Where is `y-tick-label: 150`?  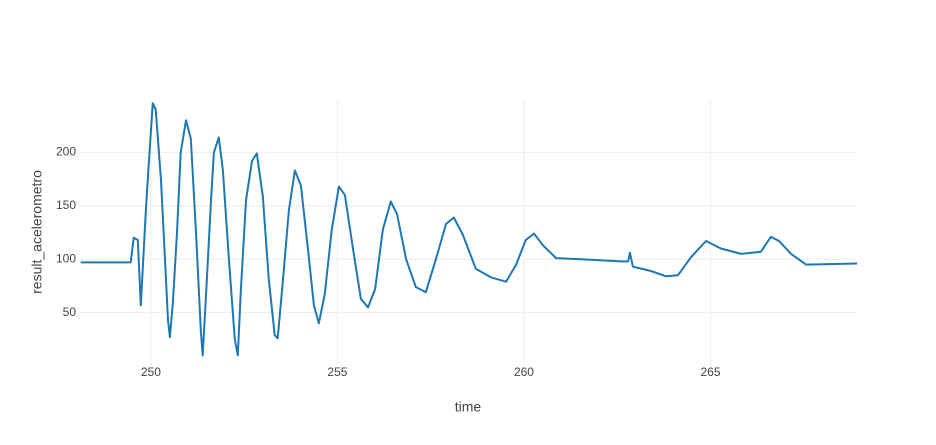
y-tick-label: 150 is located at coordinates (66, 205).